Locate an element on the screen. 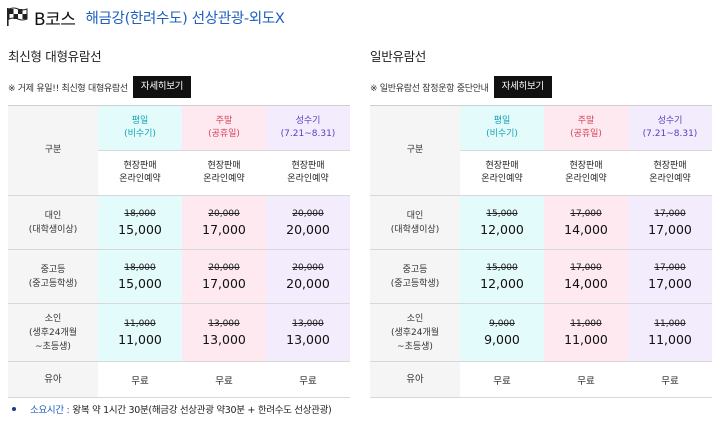 Image resolution: width=720 pixels, height=424 pixels. notice-bar: ※ 거제 유일!! 최신형 대형유람선 자세히보기 is located at coordinates (179, 87).